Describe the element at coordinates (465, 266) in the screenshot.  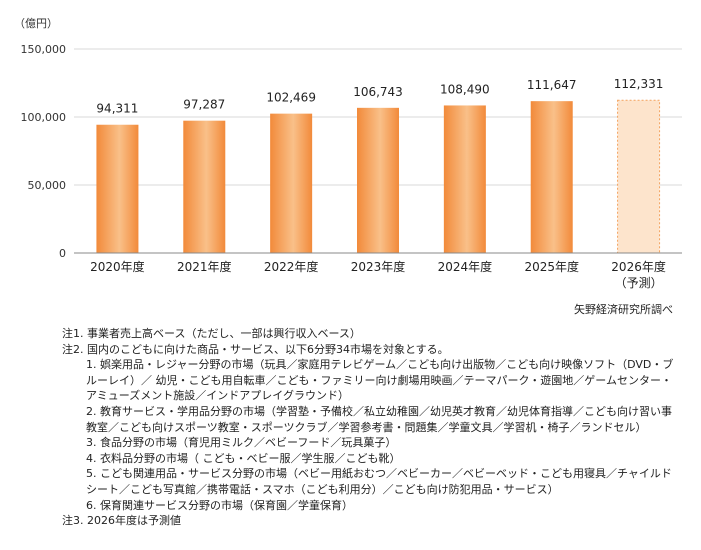
I see `x-tick-label: 2024年度` at that location.